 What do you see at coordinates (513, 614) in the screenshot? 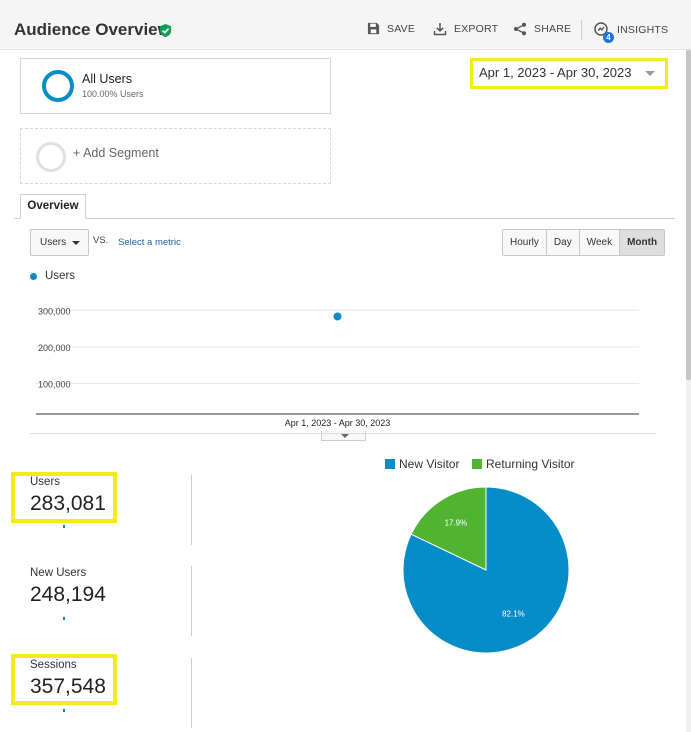
I see `pie-value-label: 82.1%` at bounding box center [513, 614].